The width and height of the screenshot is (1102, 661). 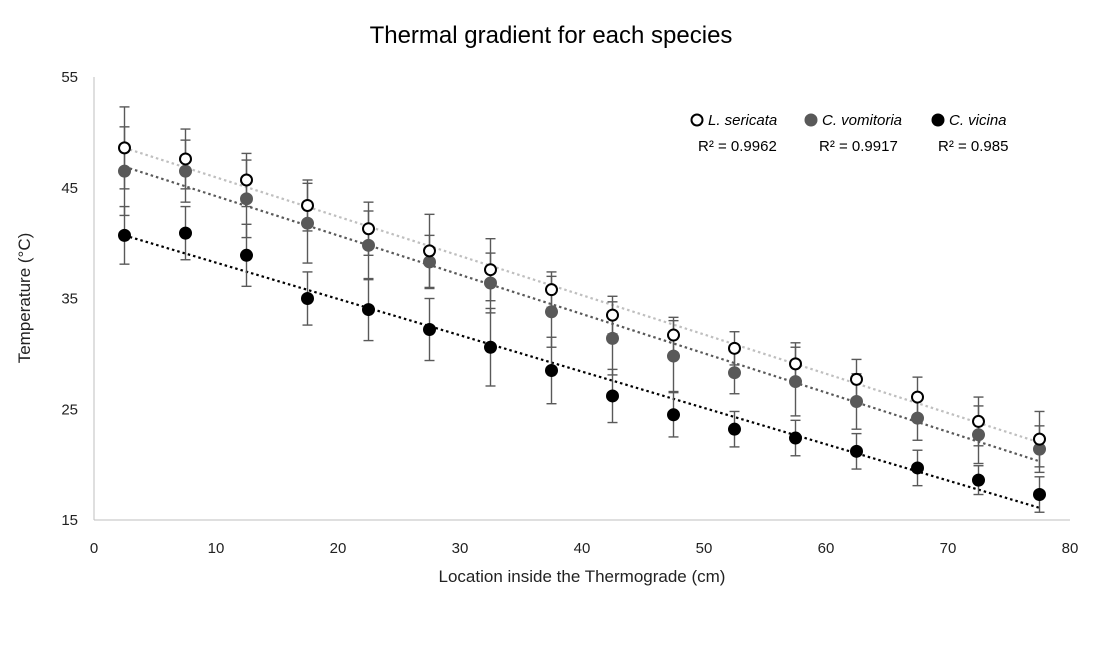 What do you see at coordinates (811, 120) in the screenshot?
I see `legend-marker-c-vomitoria` at bounding box center [811, 120].